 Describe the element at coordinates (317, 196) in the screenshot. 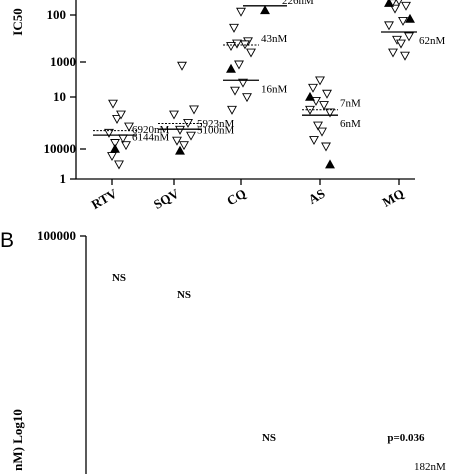

I see `panel-a-x-tick-label: AS` at that location.